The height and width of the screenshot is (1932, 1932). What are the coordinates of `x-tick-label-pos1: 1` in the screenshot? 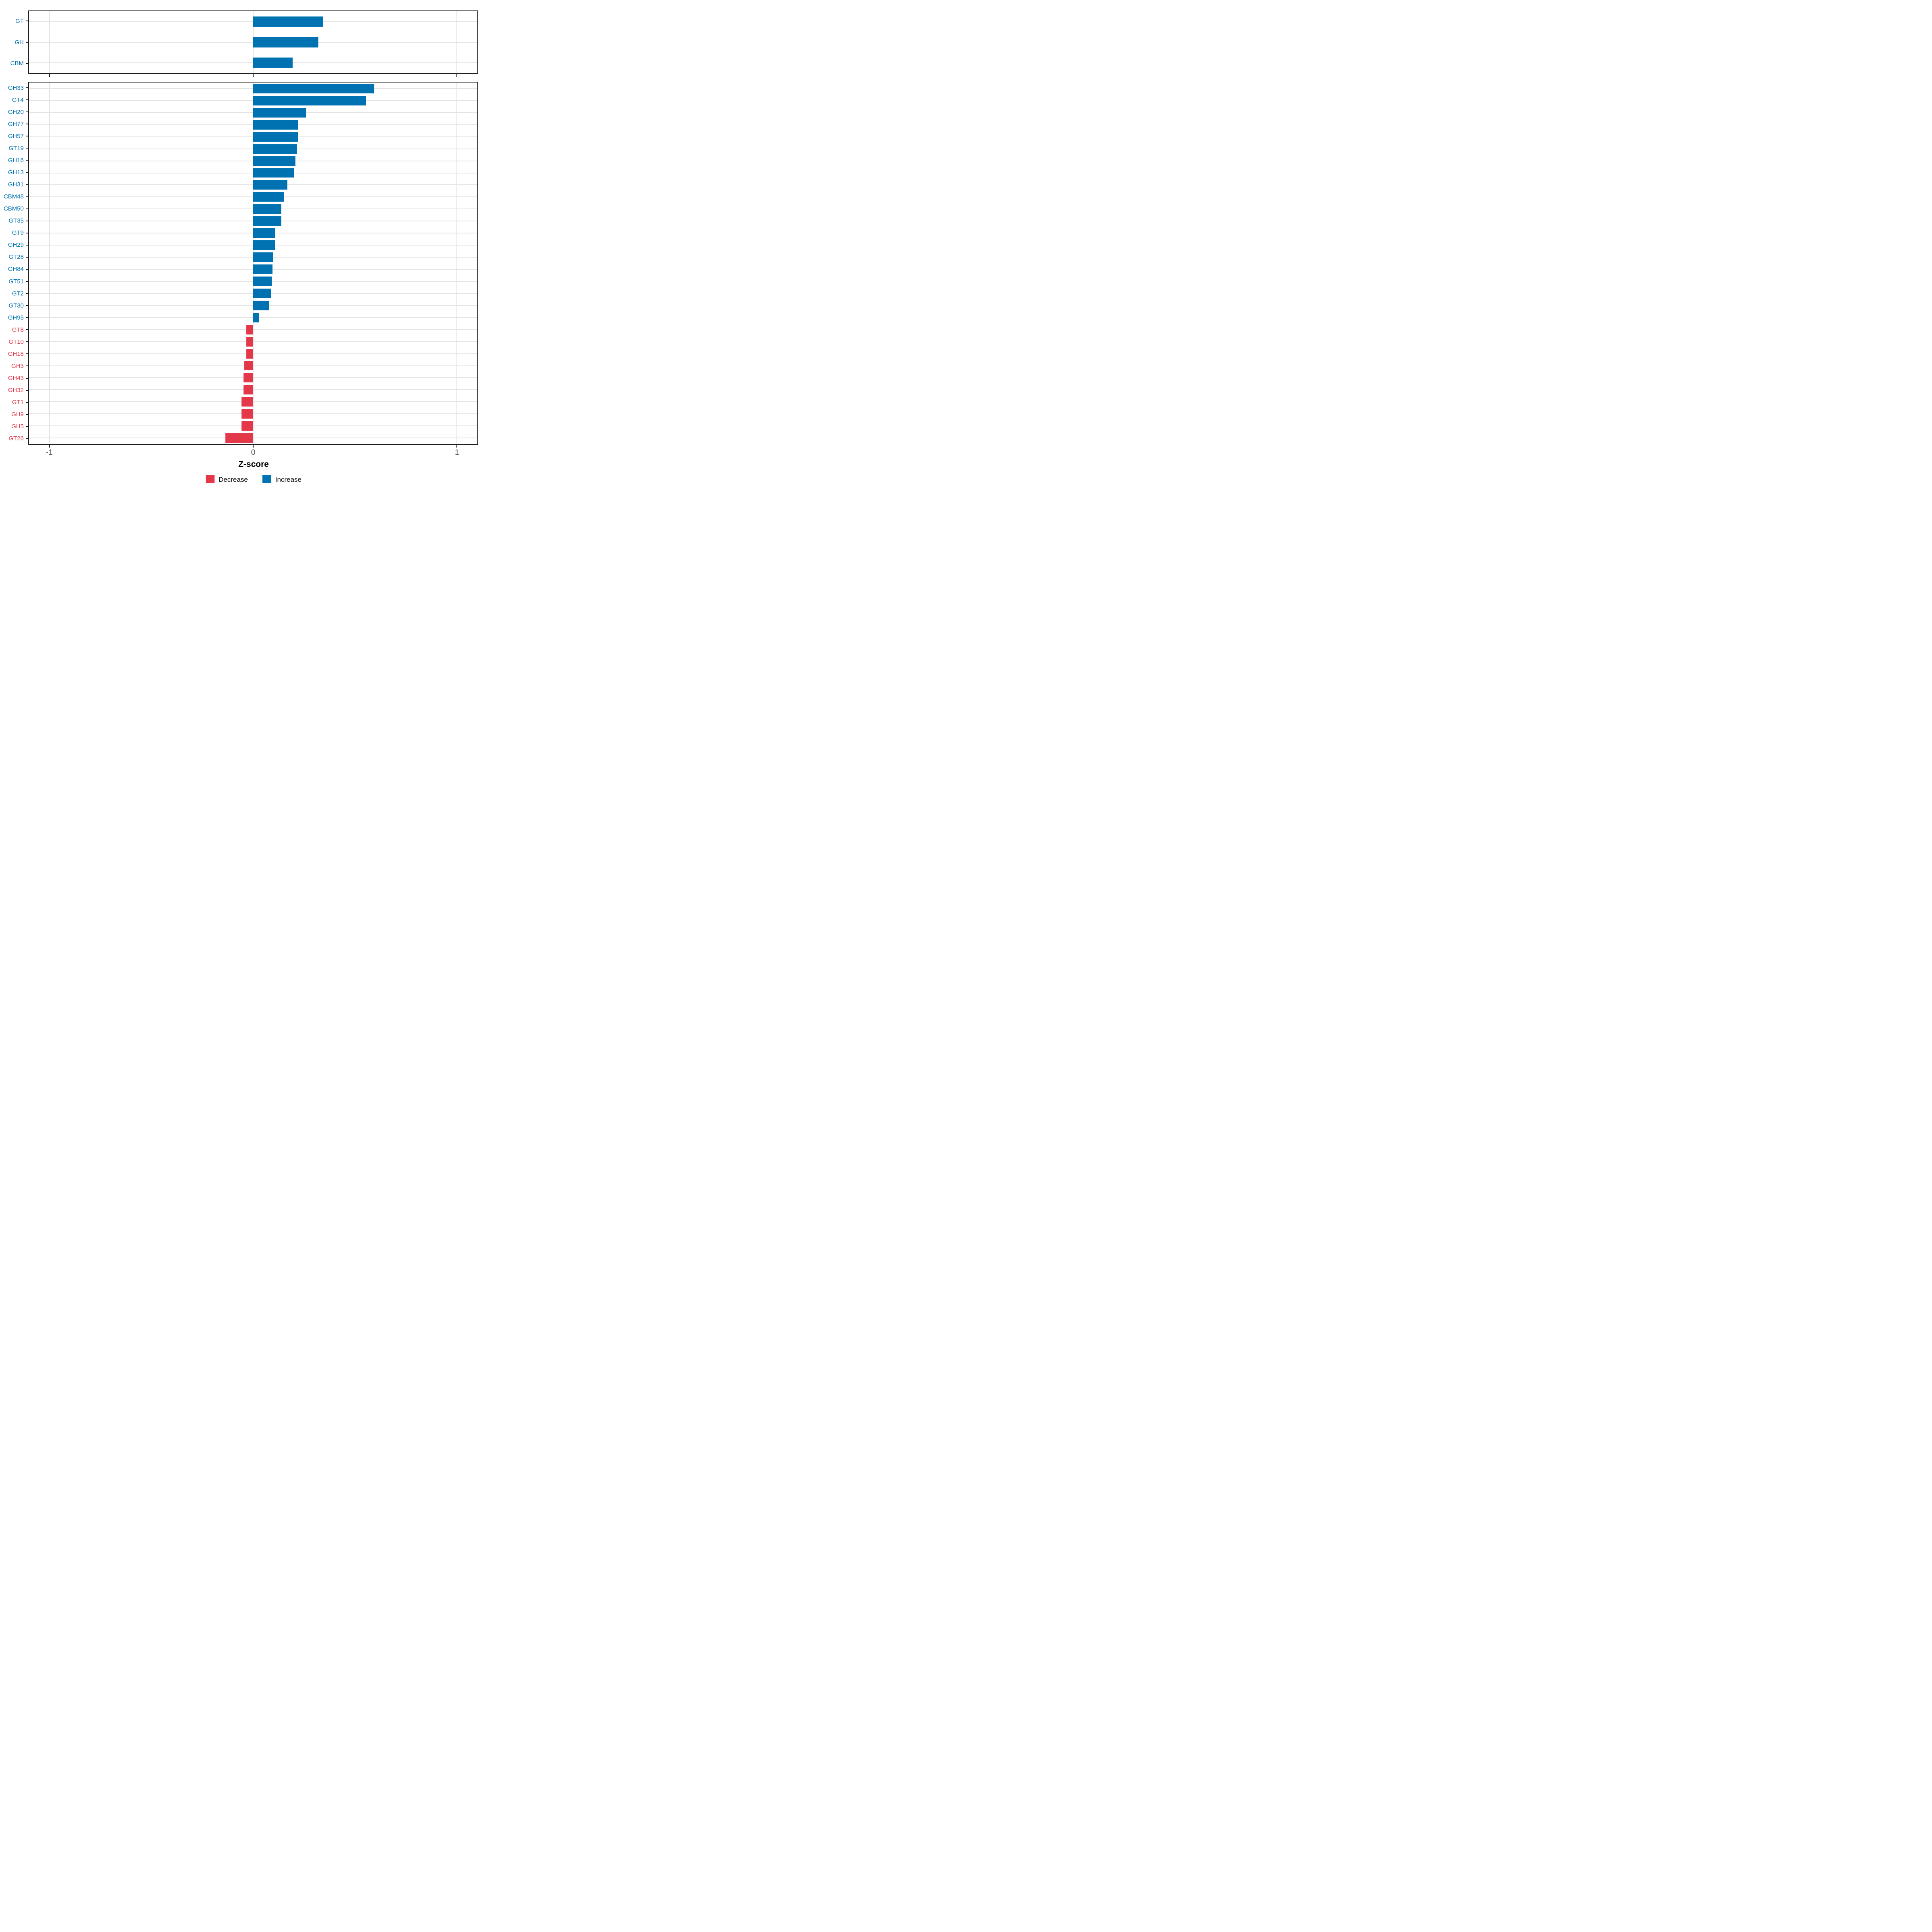 It's located at (457, 452).